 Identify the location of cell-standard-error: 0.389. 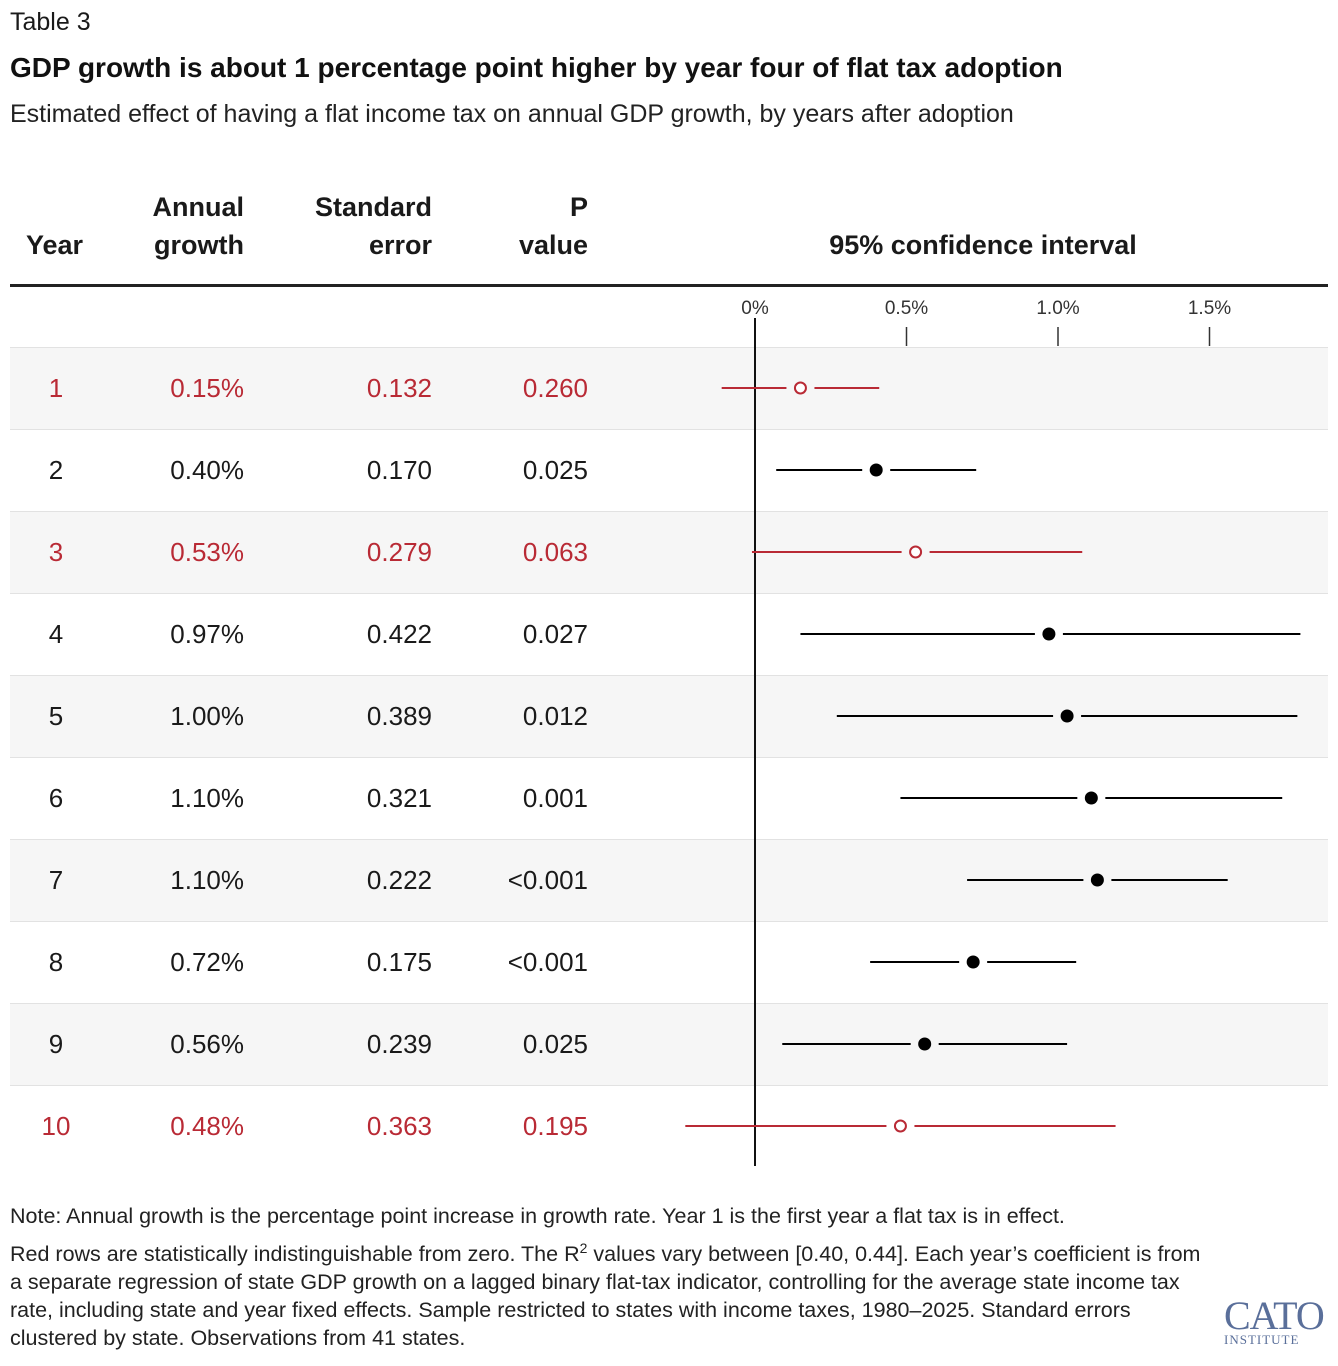
(399, 716).